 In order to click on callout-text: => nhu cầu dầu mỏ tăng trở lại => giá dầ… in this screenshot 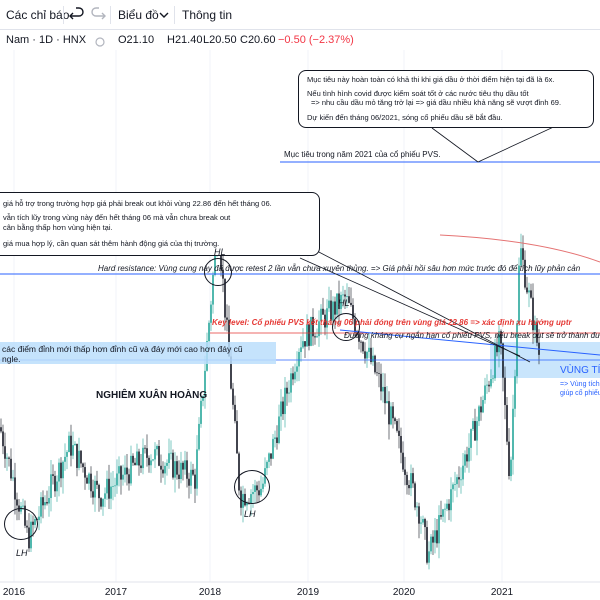, I will do `click(436, 102)`.